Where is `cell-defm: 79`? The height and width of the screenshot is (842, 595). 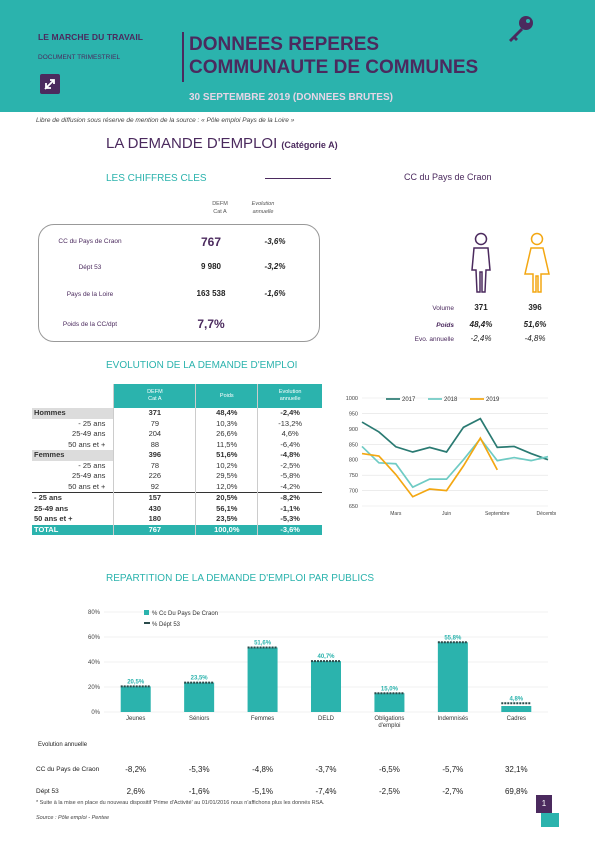
cell-defm: 79 is located at coordinates (154, 423).